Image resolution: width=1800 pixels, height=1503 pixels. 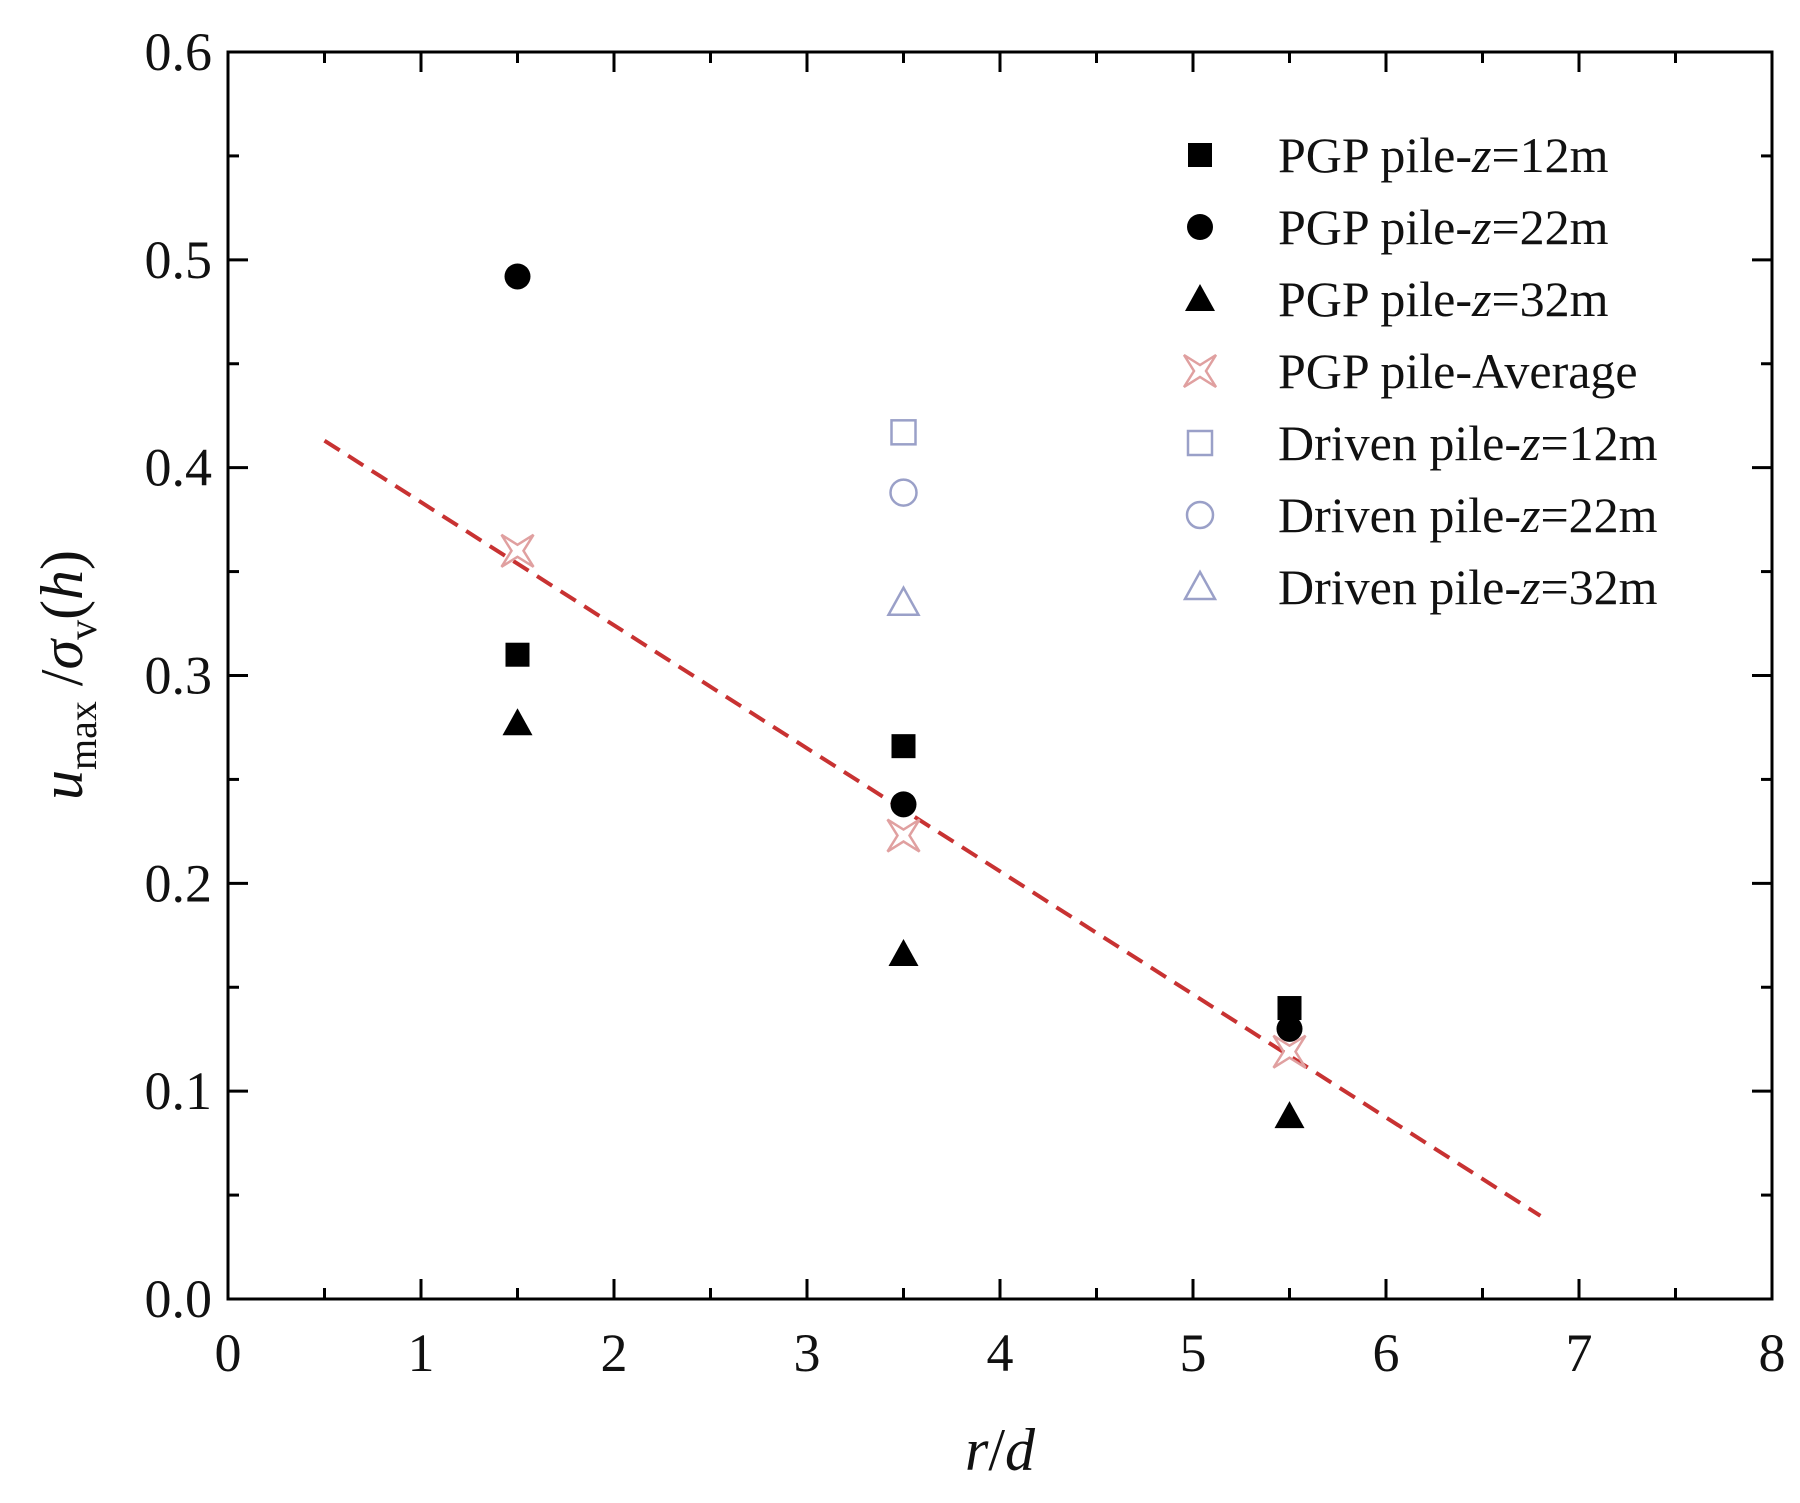 What do you see at coordinates (1468, 443) in the screenshot?
I see `legend-label: Driven pile-z=12m` at bounding box center [1468, 443].